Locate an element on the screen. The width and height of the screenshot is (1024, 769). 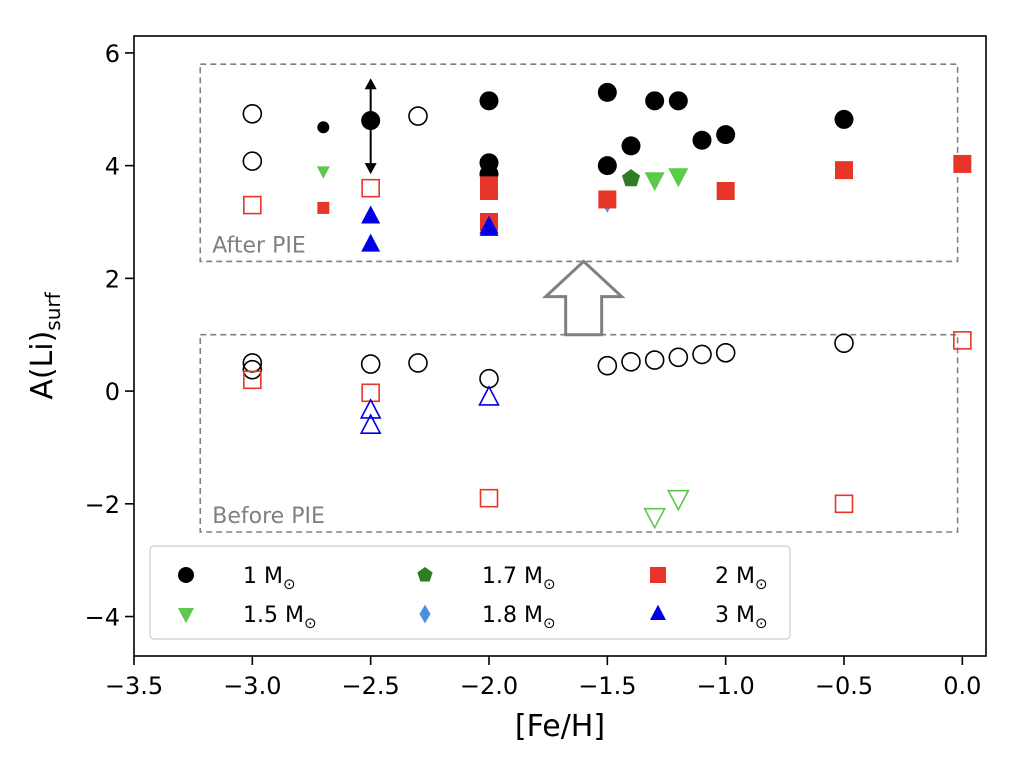
legend-label: 1 M⊙ is located at coordinates (269, 578).